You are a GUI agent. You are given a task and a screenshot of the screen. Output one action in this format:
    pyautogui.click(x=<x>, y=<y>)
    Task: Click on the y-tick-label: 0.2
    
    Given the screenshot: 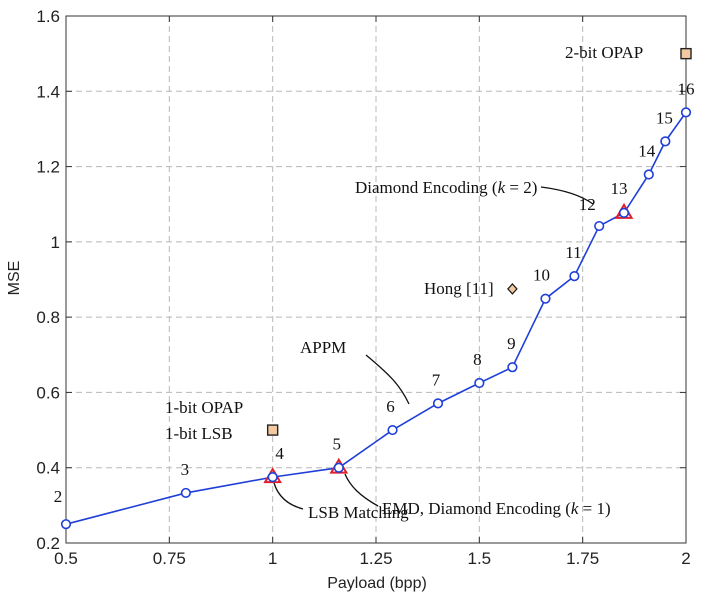 What is the action you would take?
    pyautogui.click(x=48, y=543)
    